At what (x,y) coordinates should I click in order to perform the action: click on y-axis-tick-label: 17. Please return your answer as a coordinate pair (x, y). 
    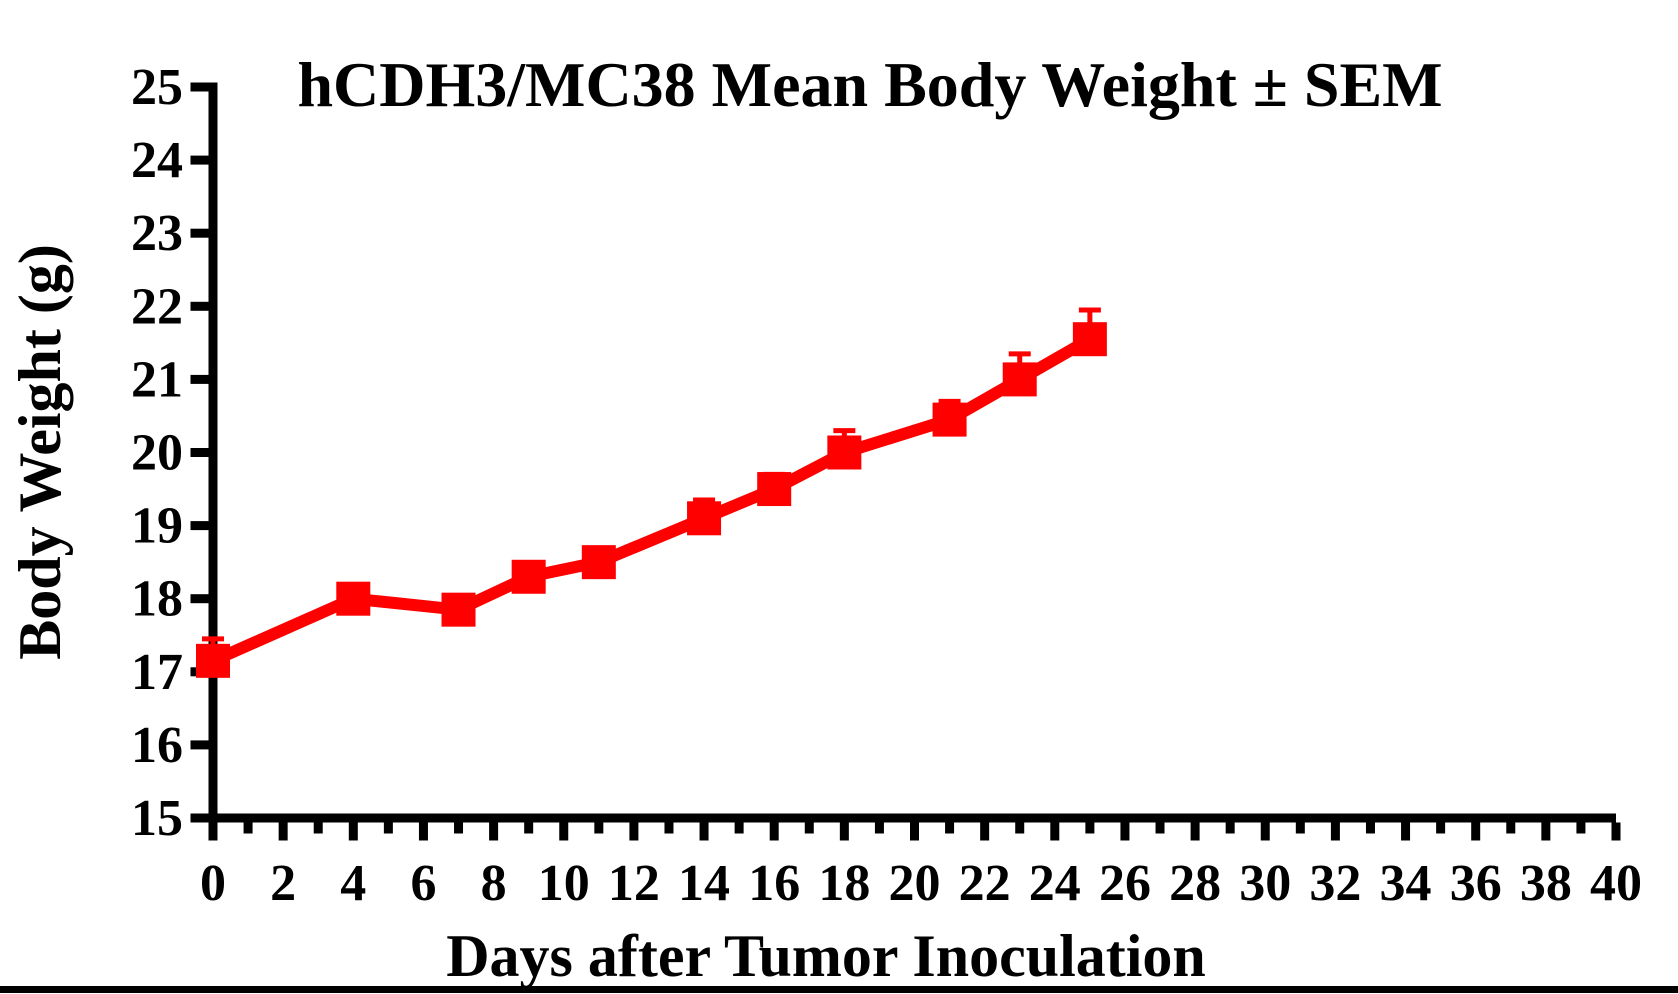
    Looking at the image, I should click on (157, 672).